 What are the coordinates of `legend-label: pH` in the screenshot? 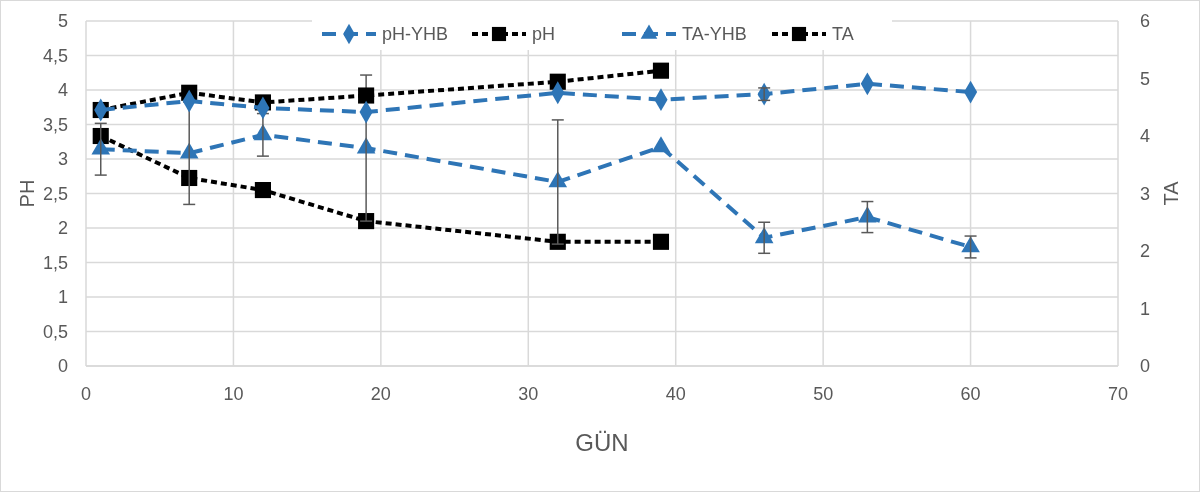 It's located at (544, 34).